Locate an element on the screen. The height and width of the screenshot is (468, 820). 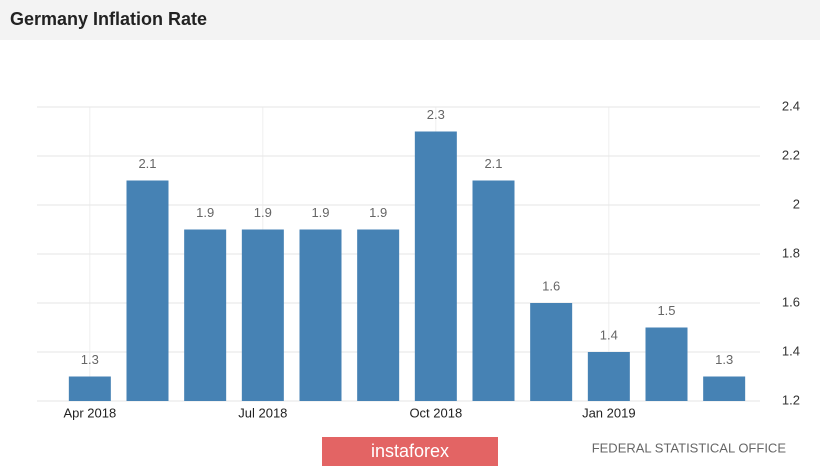
y-tick-label: 1.2 is located at coordinates (791, 399).